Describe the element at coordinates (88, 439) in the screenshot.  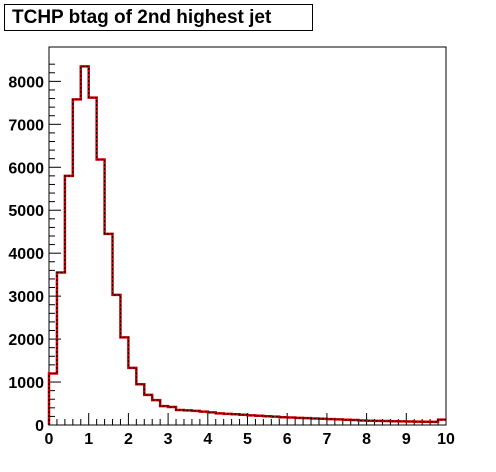
I see `x-tick-label: 1` at that location.